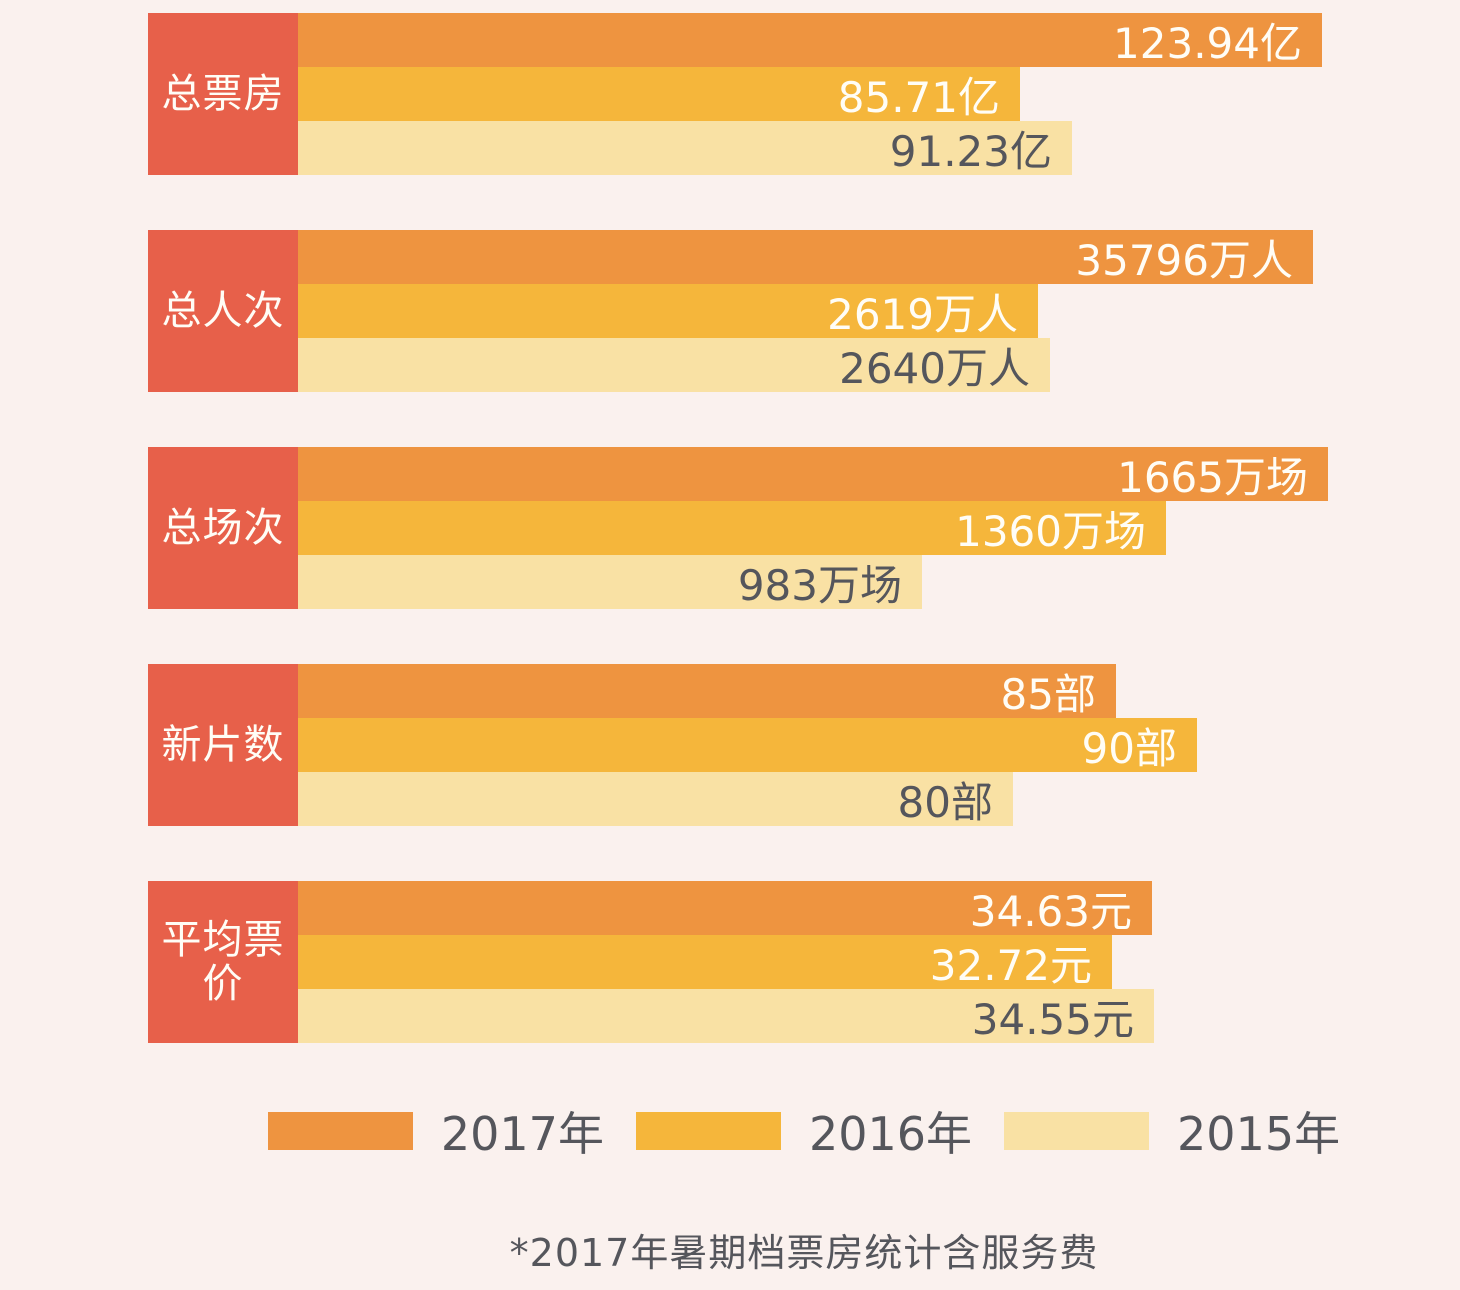  Describe the element at coordinates (1050, 531) in the screenshot. I see `bar-value: 1360万场` at that location.